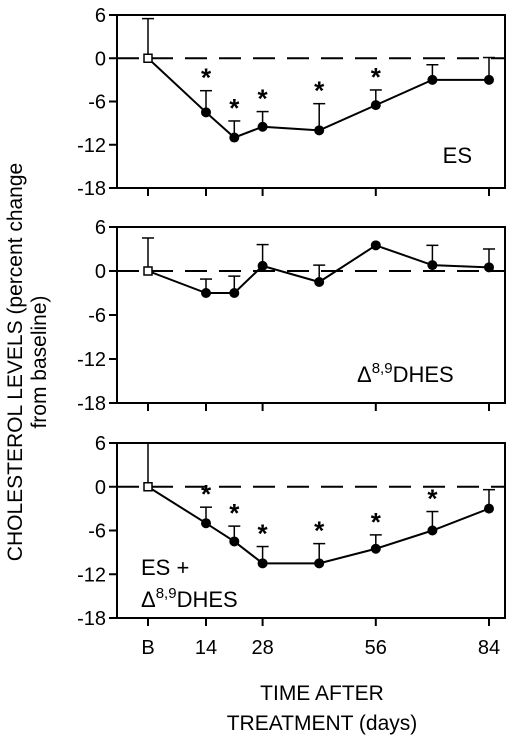  I want to click on panel-label: Δ8,9DHES, so click(405, 373).